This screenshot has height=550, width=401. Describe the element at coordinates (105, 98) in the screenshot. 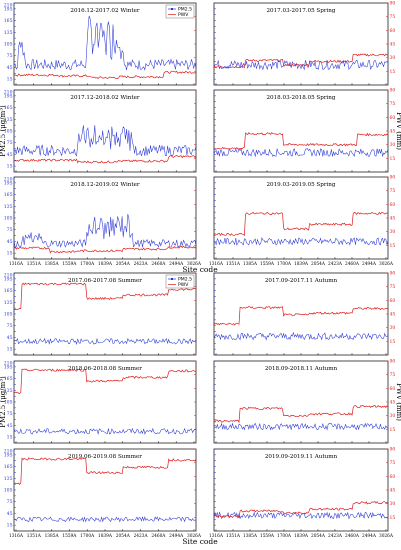

I see `panel-title: 2017.12-2018.02 Winter` at that location.